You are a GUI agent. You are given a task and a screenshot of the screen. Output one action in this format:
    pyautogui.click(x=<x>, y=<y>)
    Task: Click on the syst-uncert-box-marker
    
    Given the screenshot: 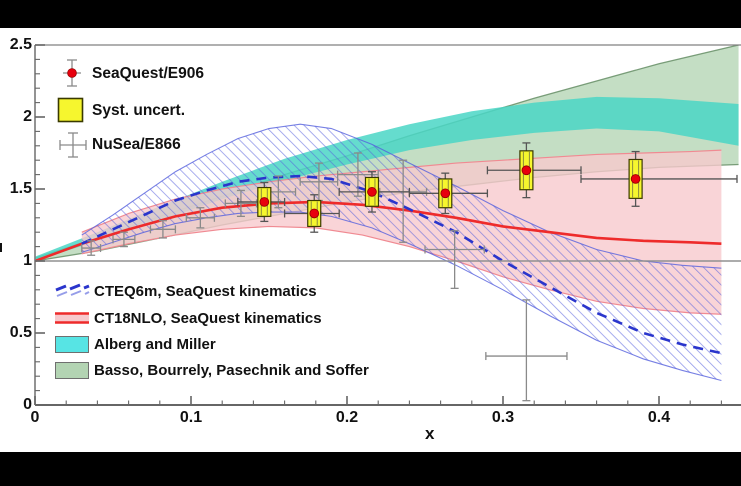 What is the action you would take?
    pyautogui.click(x=70, y=110)
    